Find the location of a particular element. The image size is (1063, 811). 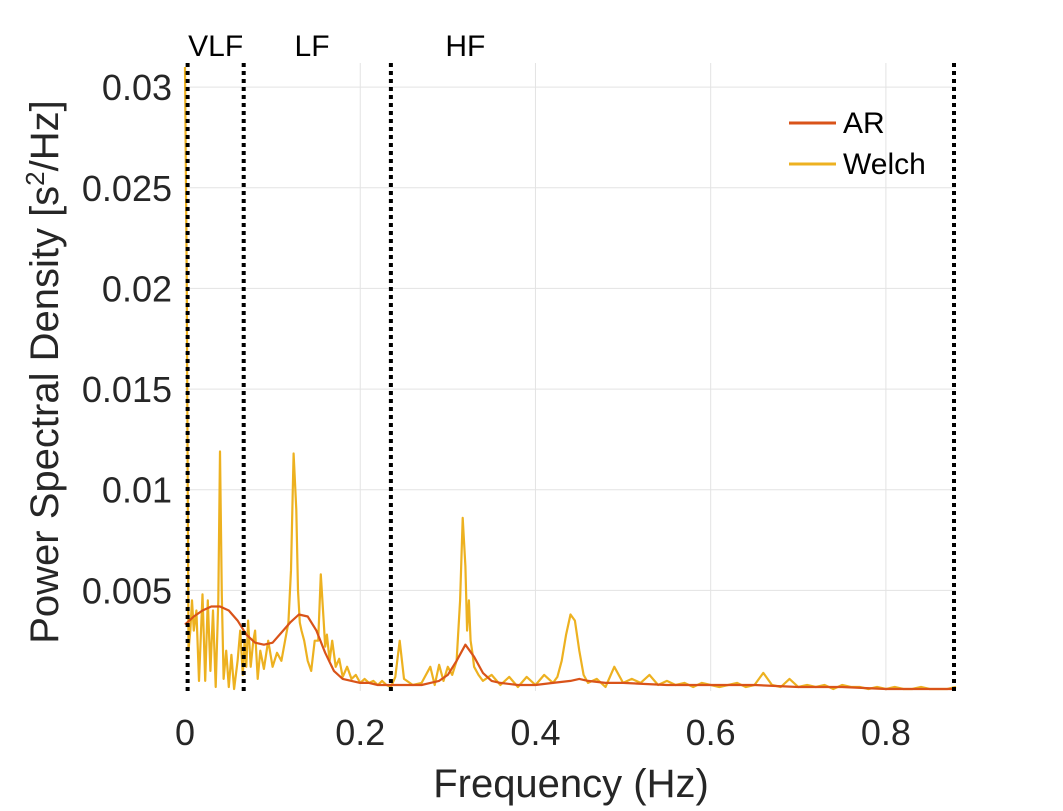

y-axis-label-end: /Hz] is located at coordinates (45, 135).